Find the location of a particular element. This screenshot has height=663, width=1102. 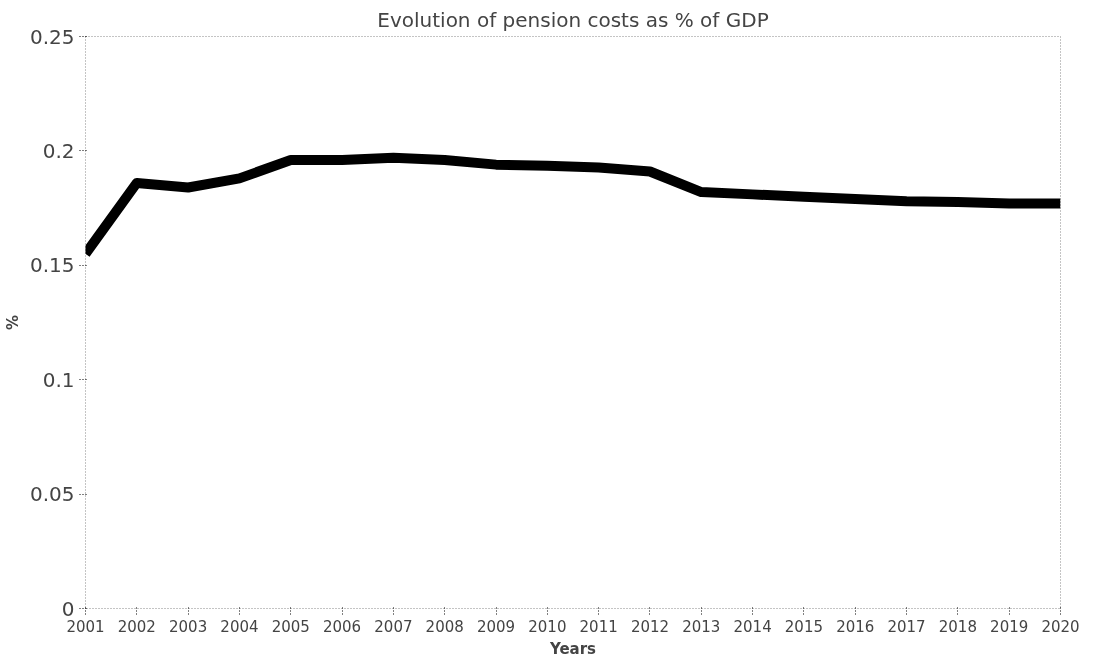

x-tick-label: 2009 is located at coordinates (496, 626).